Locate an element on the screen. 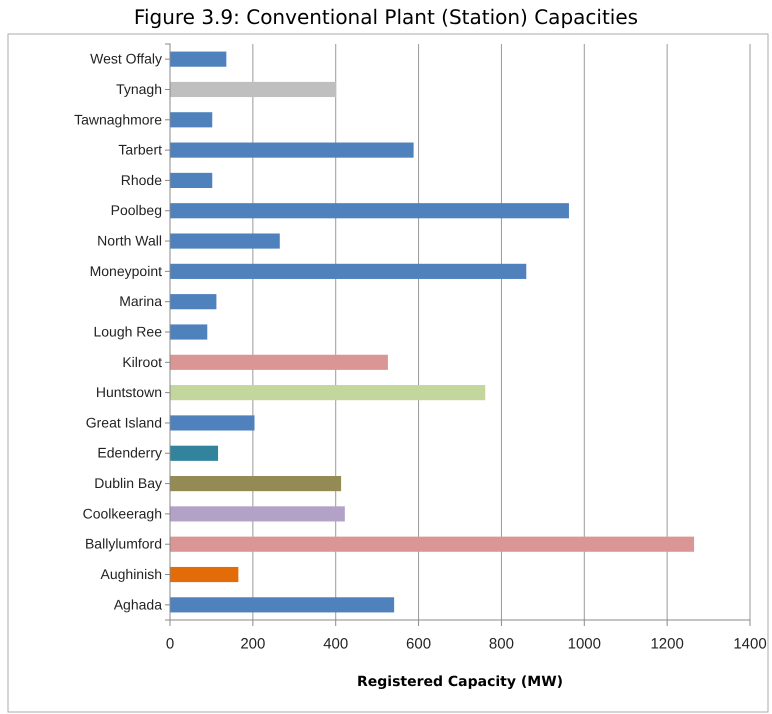 This screenshot has height=714, width=772. y-tick-label: Poolbeg is located at coordinates (136, 210).